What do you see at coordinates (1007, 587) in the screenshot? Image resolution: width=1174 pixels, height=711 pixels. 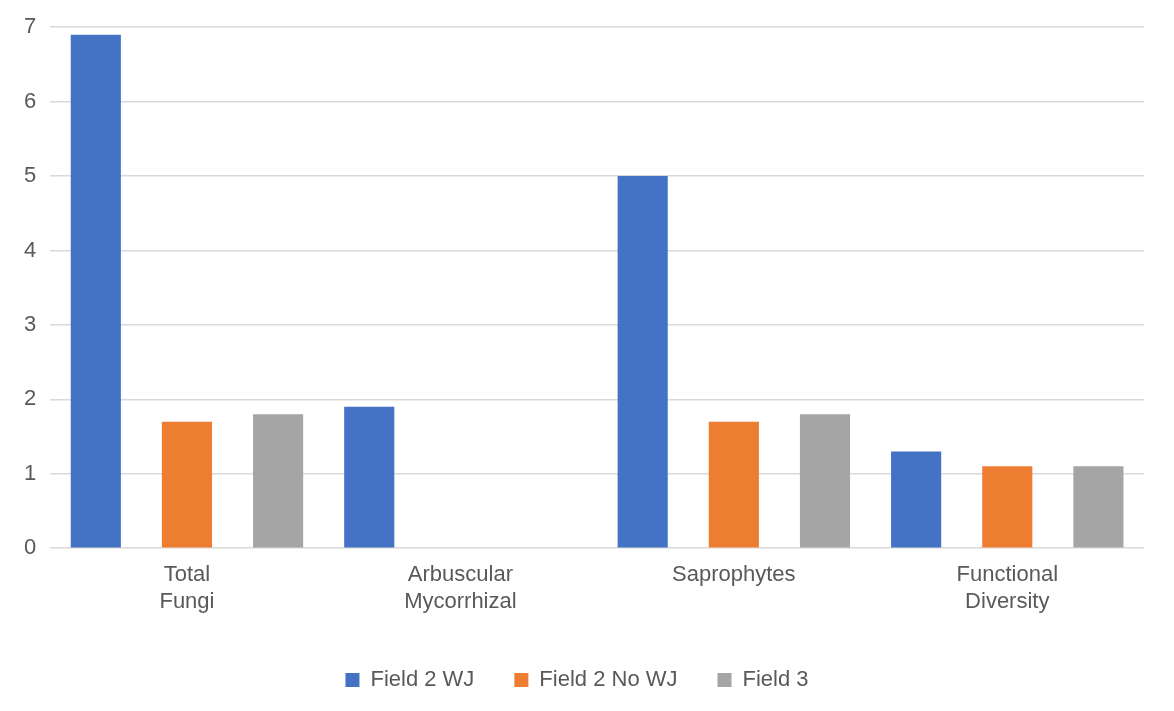 I see `x-tick-label: Functional Diversity` at bounding box center [1007, 587].